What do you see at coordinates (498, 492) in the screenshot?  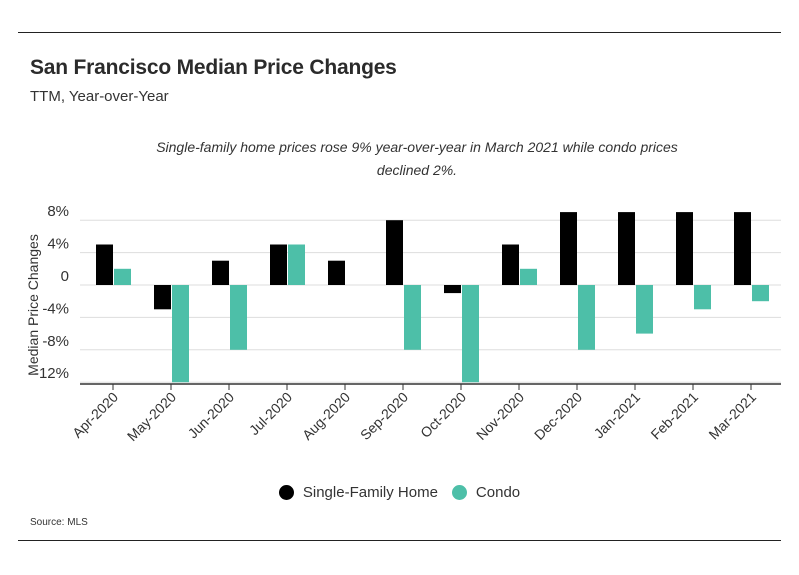 I see `legend-label-condo: Condo` at bounding box center [498, 492].